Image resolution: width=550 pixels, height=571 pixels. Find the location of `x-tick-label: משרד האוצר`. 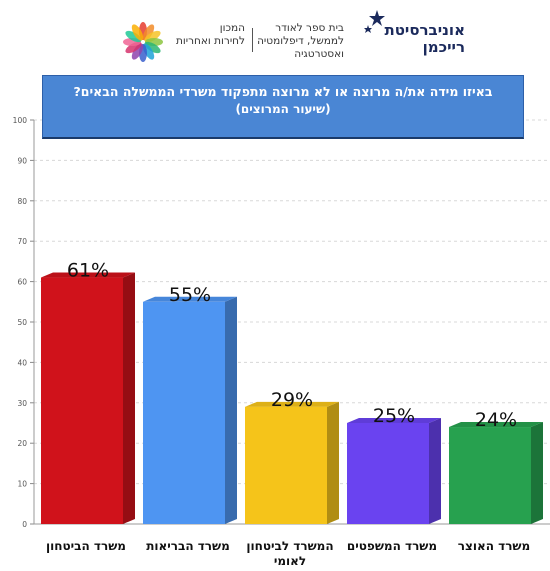

x-tick-label: משרד האוצר is located at coordinates (494, 546).